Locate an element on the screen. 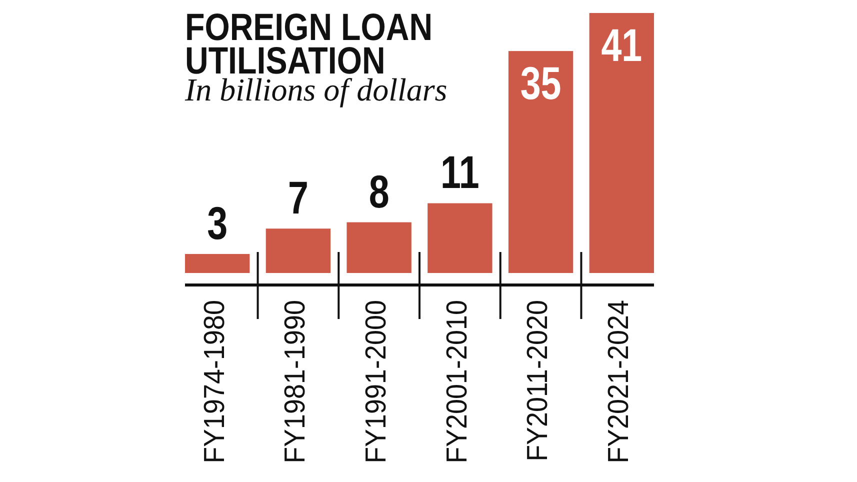 The height and width of the screenshot is (482, 857). x-tick-label: FY2001-2010 is located at coordinates (456, 382).